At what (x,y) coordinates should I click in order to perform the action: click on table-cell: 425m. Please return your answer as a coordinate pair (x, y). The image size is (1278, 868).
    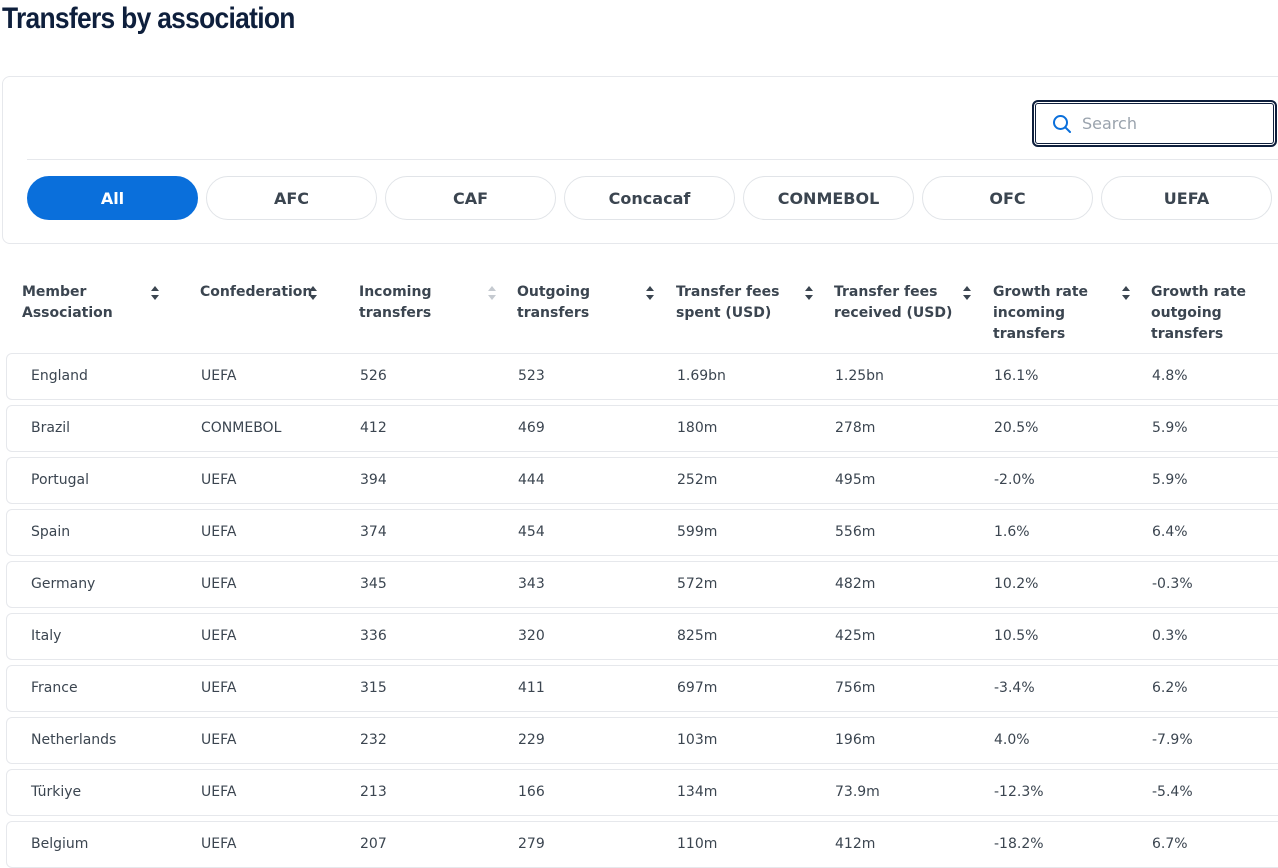
    Looking at the image, I should click on (855, 636).